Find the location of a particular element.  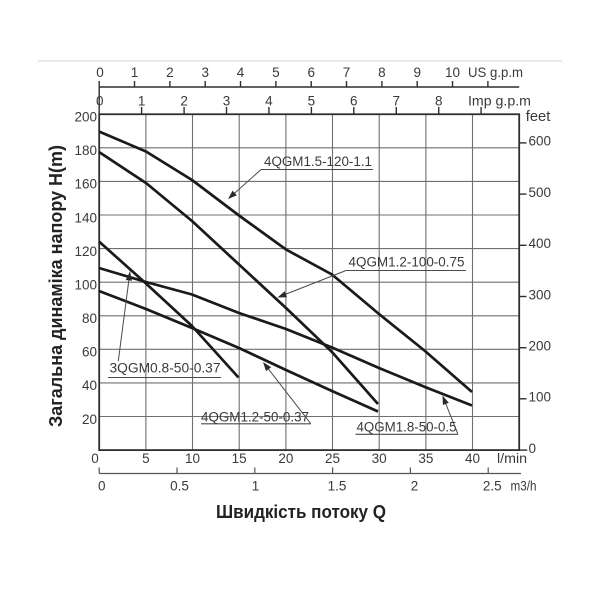

svg-text: 3QGM0.8-50-0.37 is located at coordinates (165, 367).